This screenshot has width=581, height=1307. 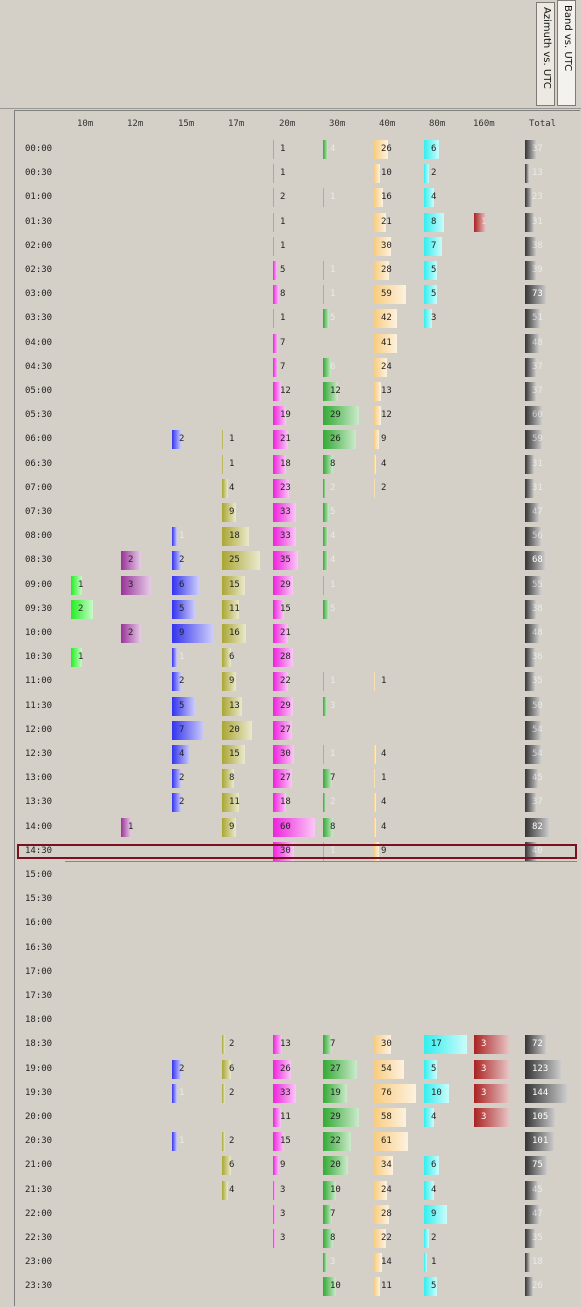 What do you see at coordinates (335, 1286) in the screenshot?
I see `value-label-30m: 10` at bounding box center [335, 1286].